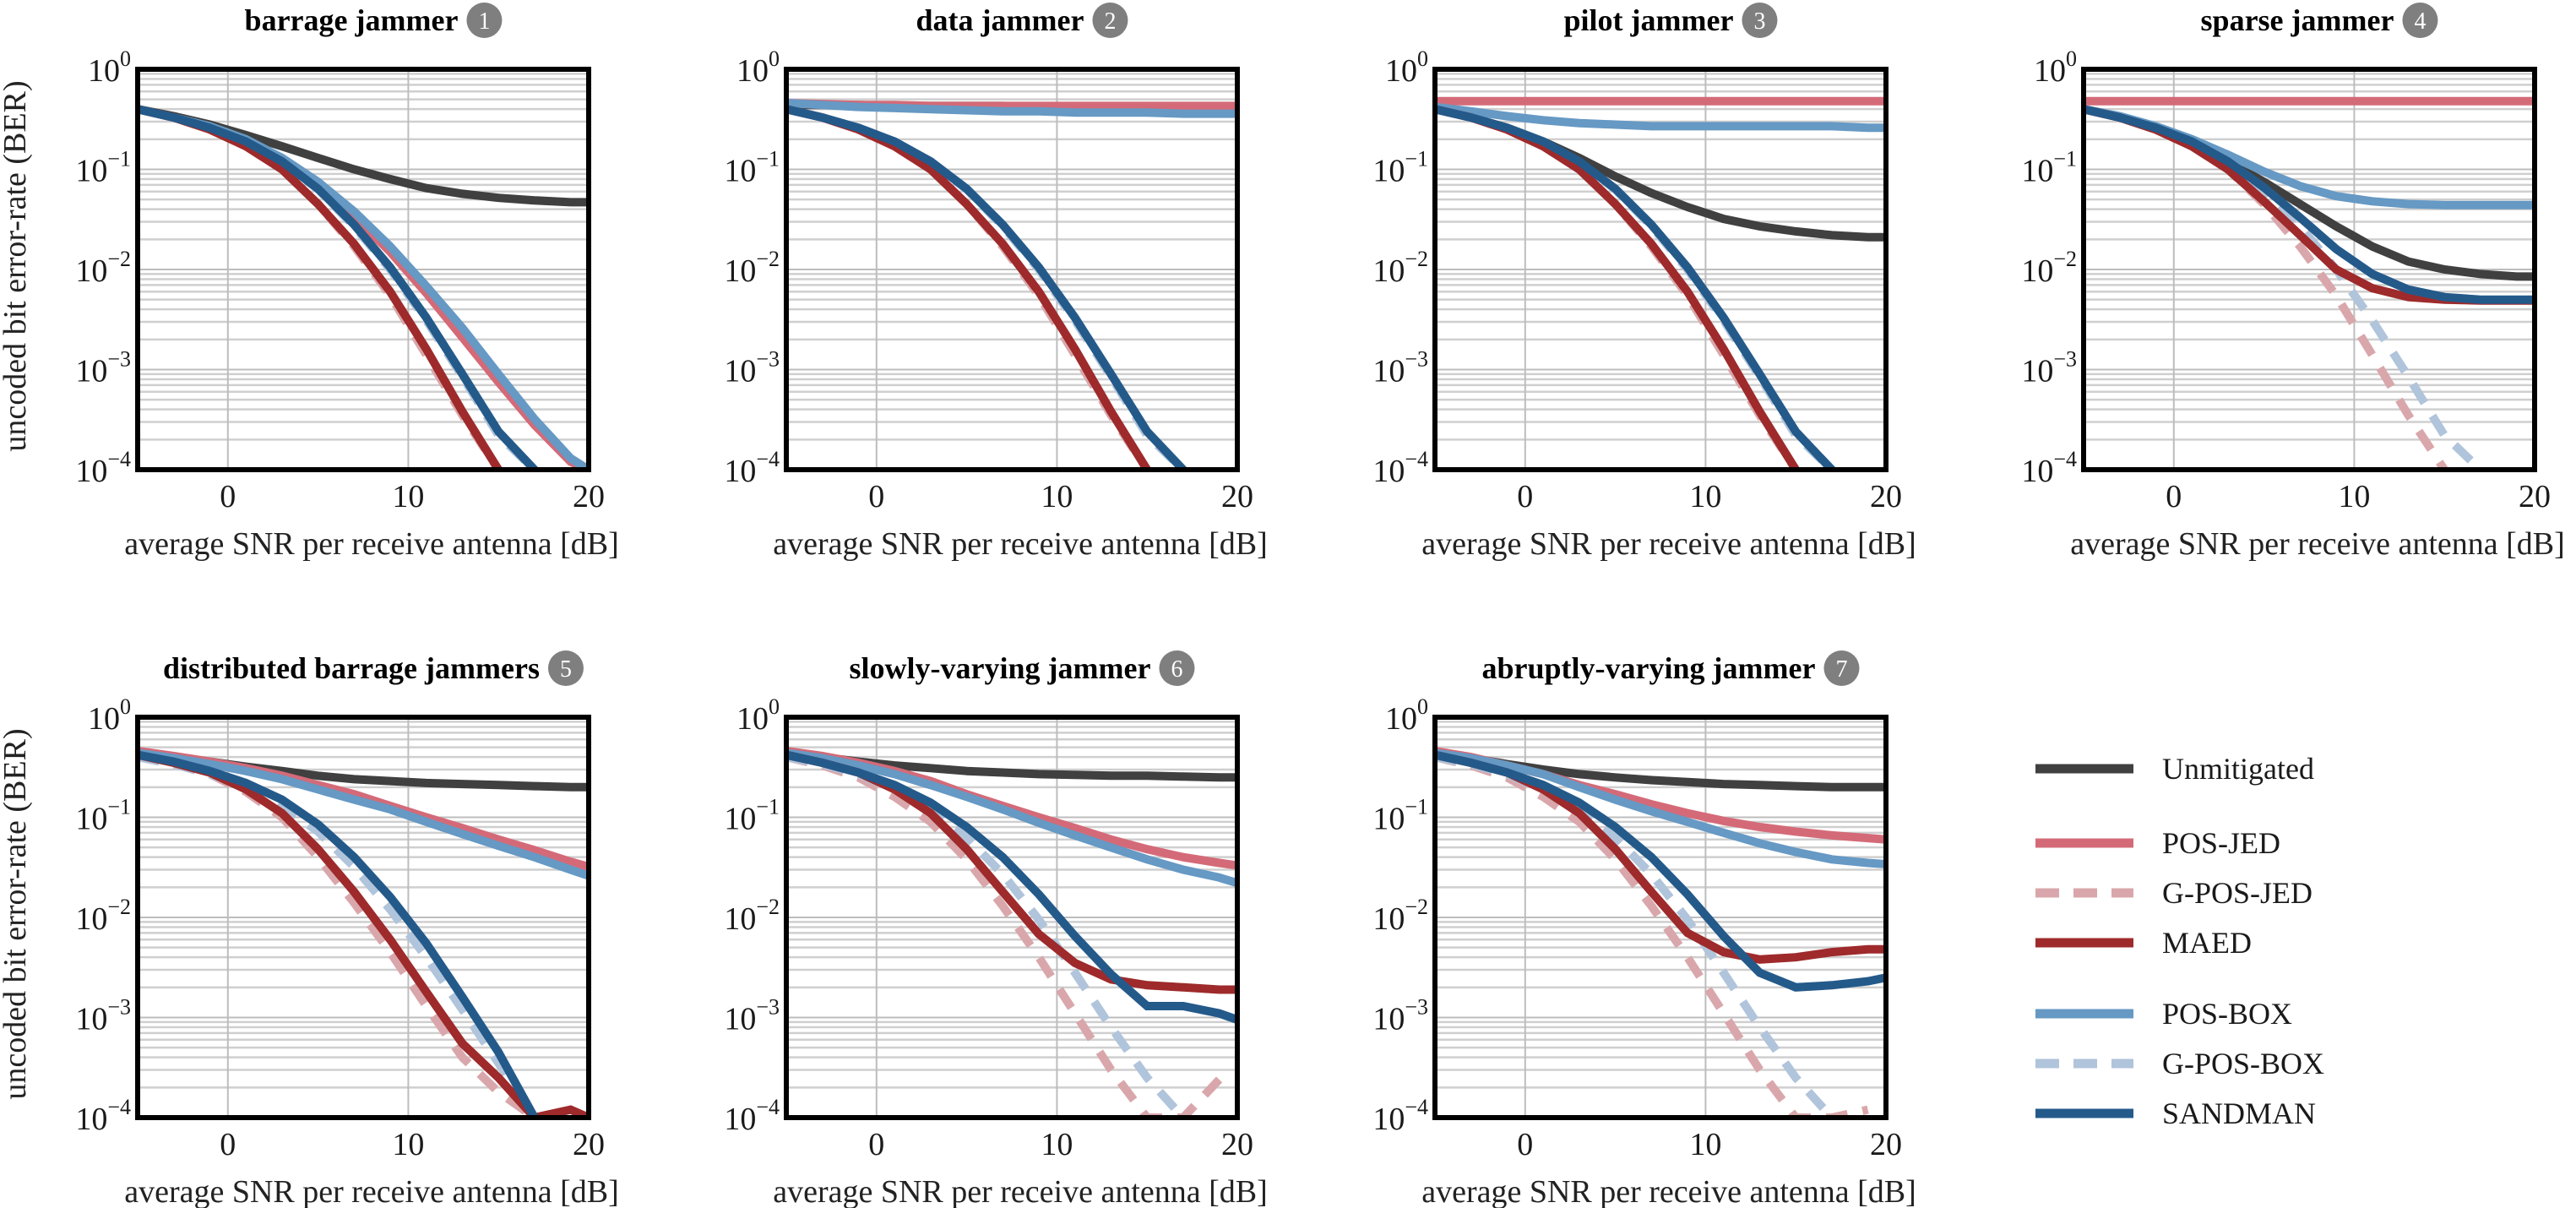 The height and width of the screenshot is (1208, 2576). Describe the element at coordinates (2143, 943) in the screenshot. I see `legend-item-maed: MAED` at that location.